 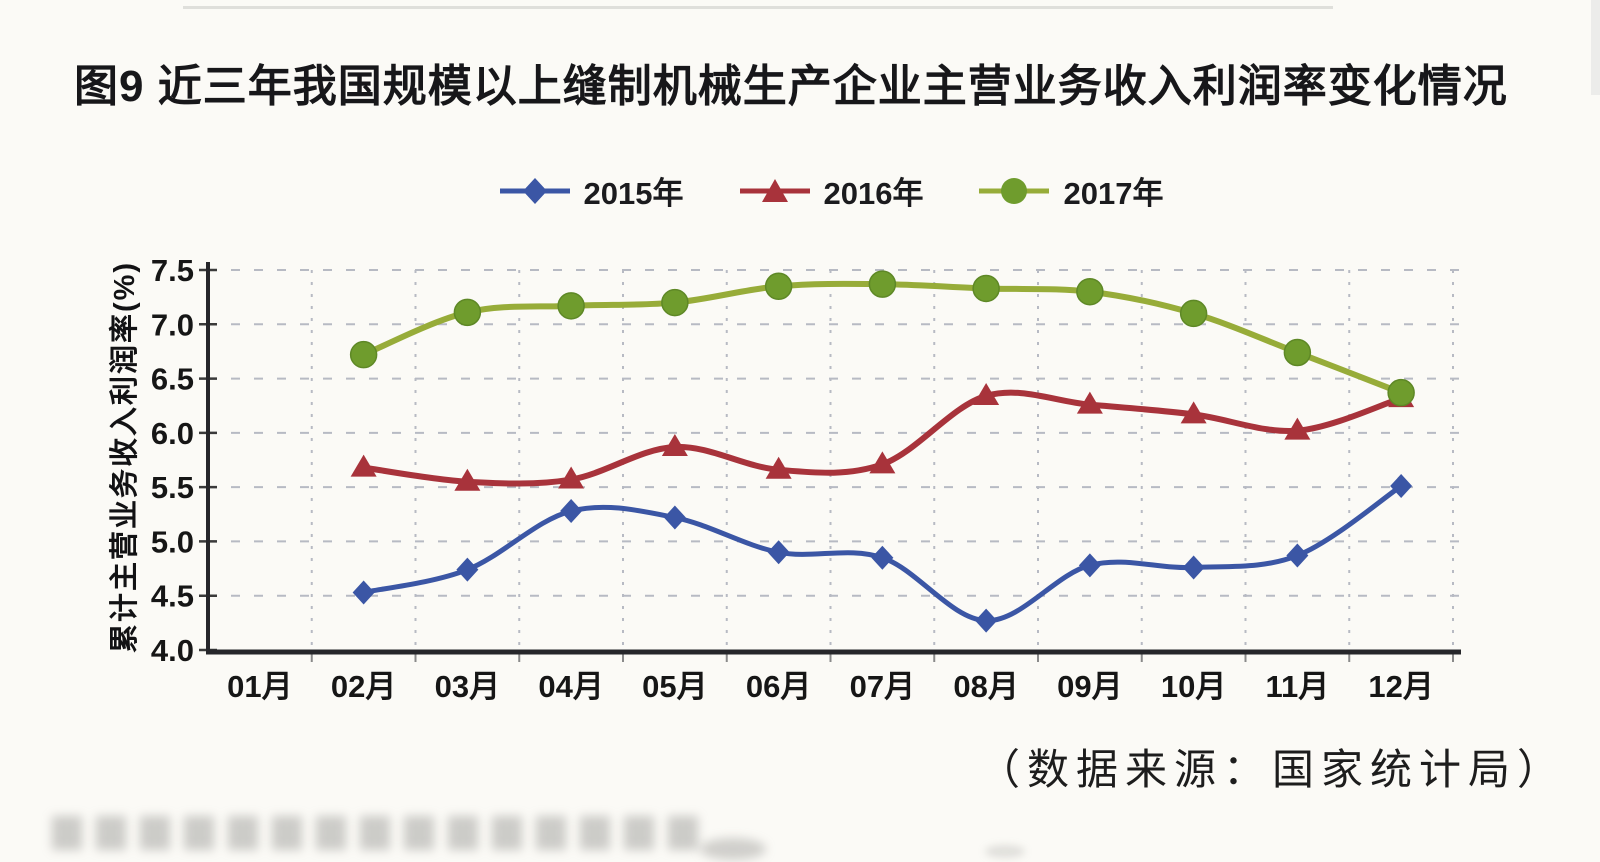 What do you see at coordinates (674, 686) in the screenshot?
I see `x-tick-label: 05月` at bounding box center [674, 686].